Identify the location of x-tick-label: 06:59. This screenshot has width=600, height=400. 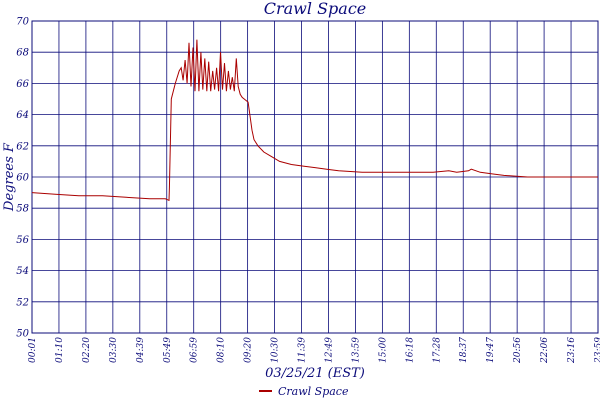
(195, 350).